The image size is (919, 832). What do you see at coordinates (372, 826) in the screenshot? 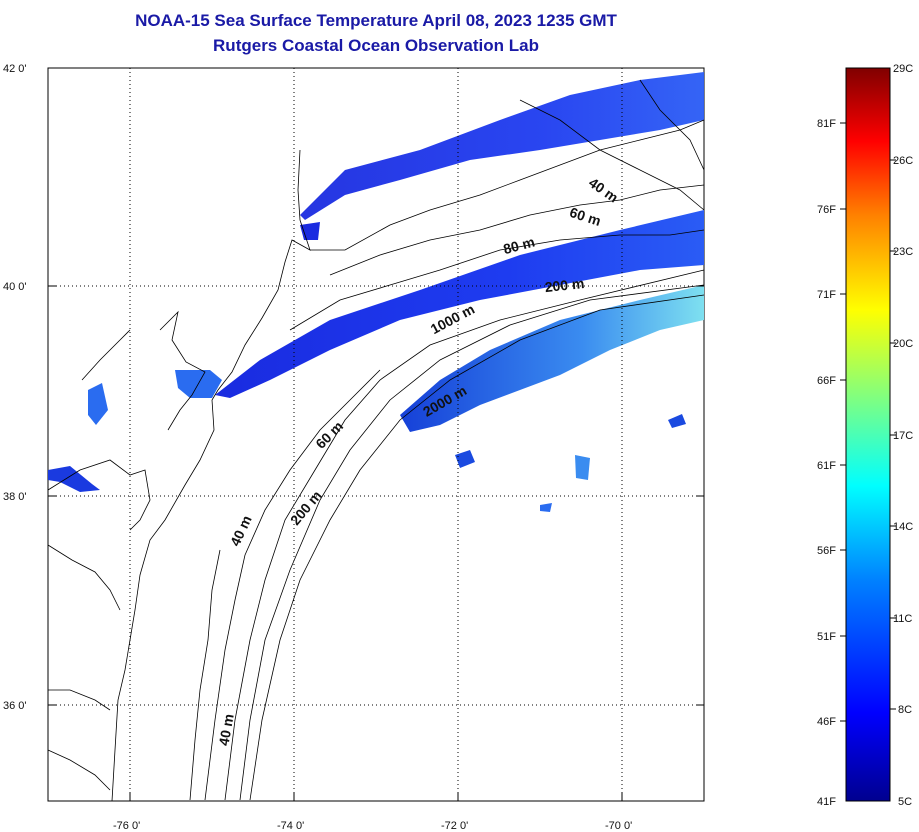
I see `longitude-labels: -76 0' -74 0' -72 0' -70 0'` at bounding box center [372, 826].